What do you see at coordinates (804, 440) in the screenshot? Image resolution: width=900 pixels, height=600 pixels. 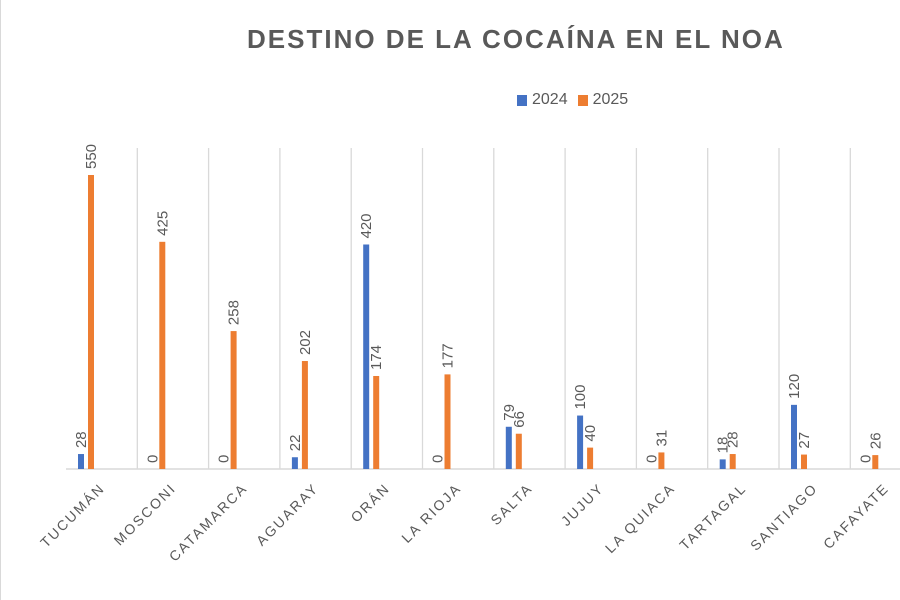 I see `data-label-2025: 27` at bounding box center [804, 440].